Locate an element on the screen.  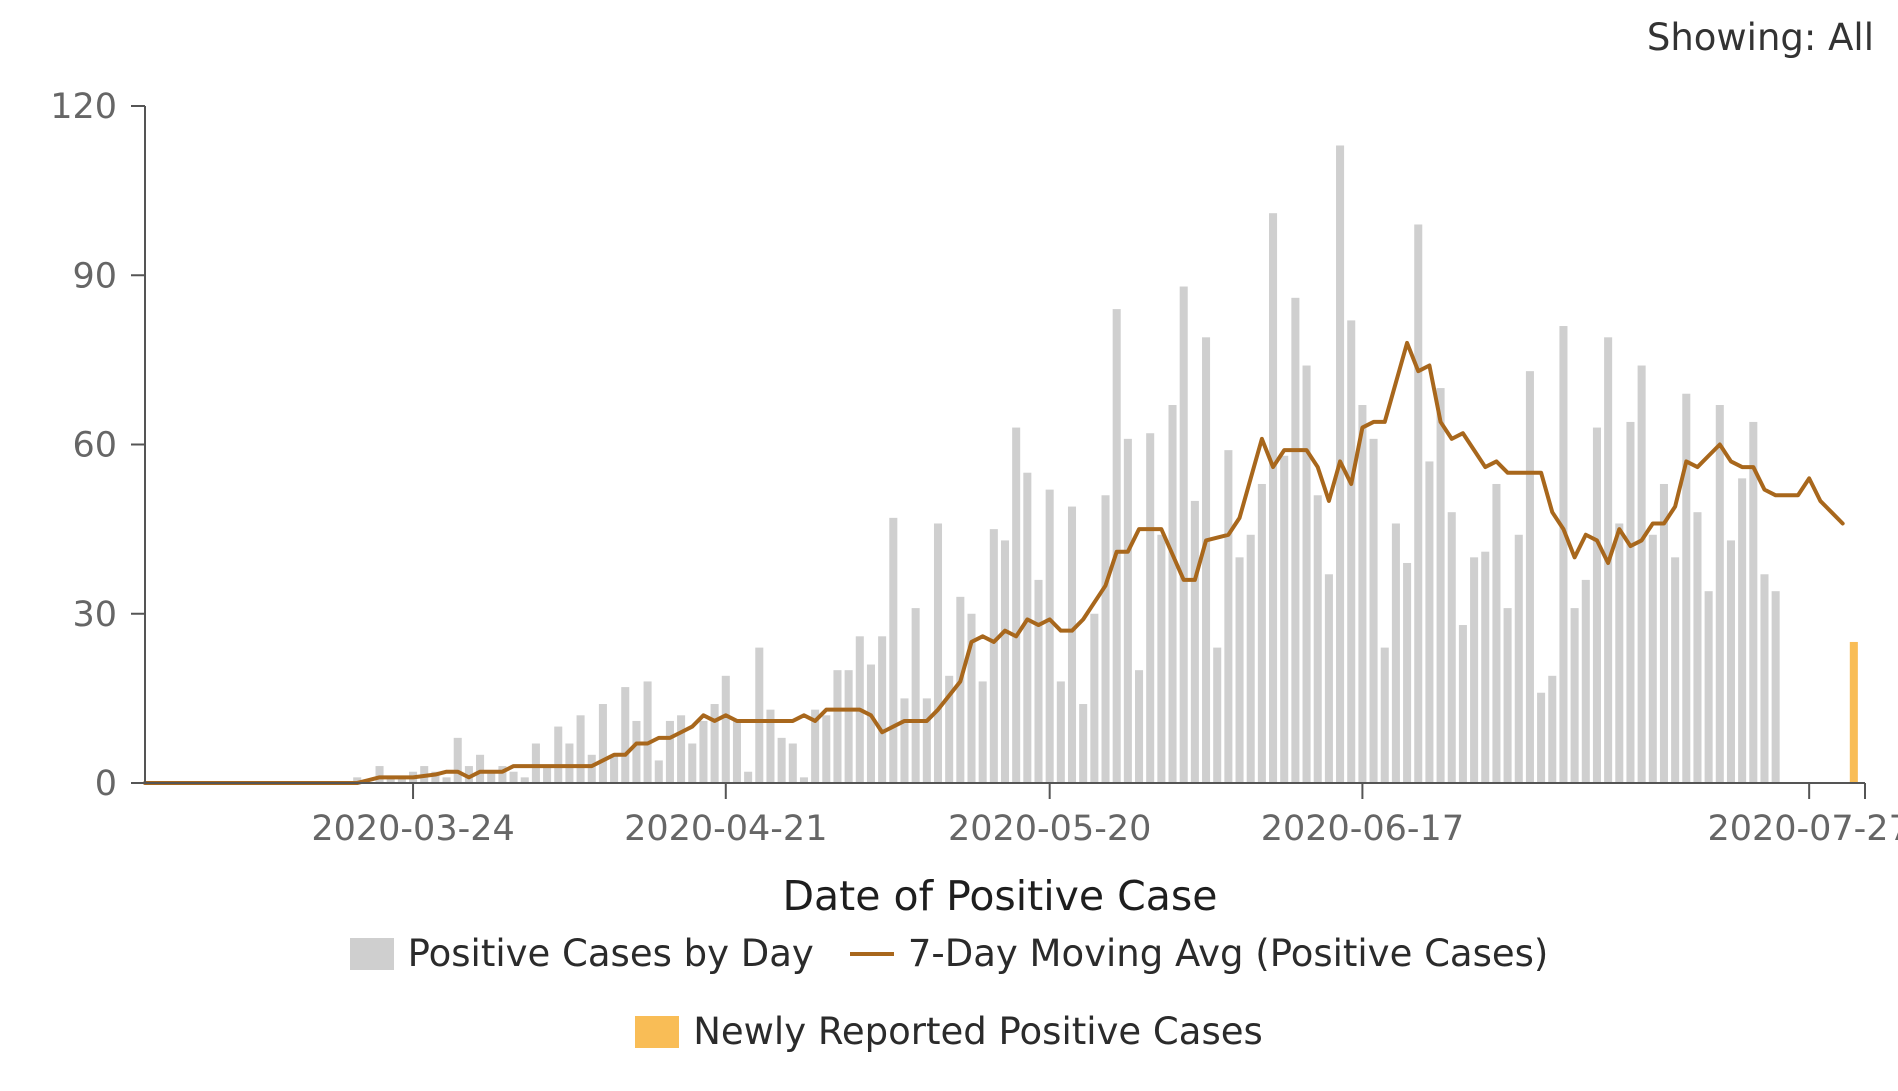
x-axis-title: Date of Positive Case is located at coordinates (999, 896).